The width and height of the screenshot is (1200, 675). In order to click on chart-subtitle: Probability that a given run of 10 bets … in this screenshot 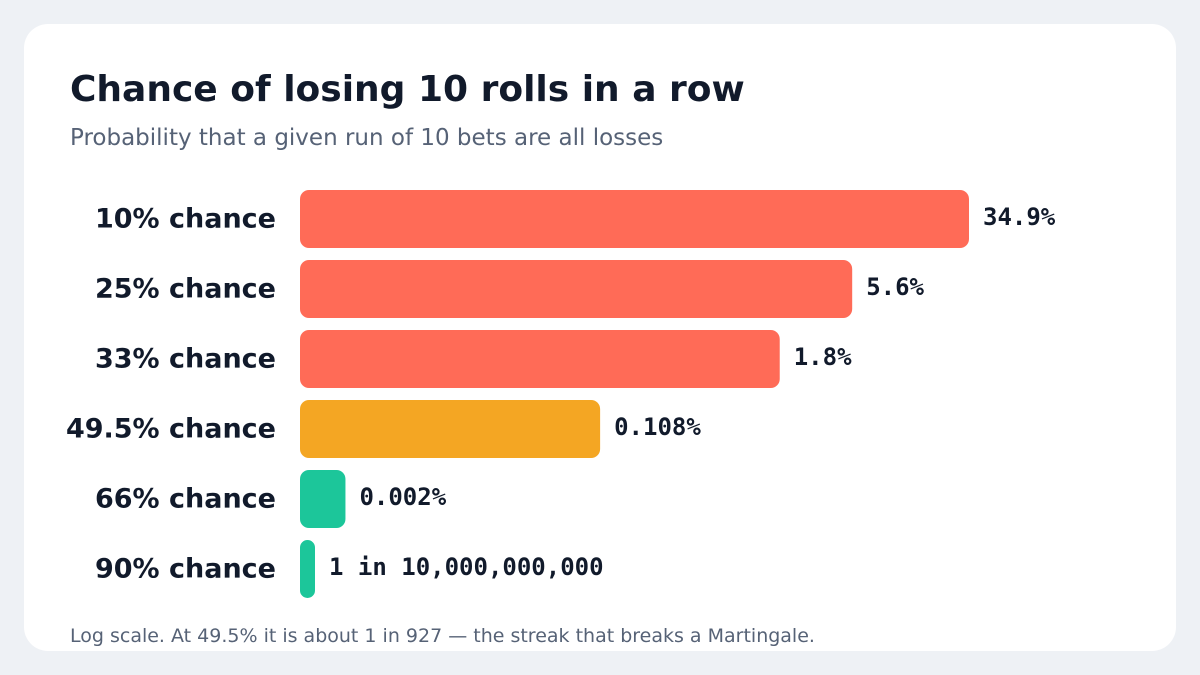, I will do `click(367, 138)`.